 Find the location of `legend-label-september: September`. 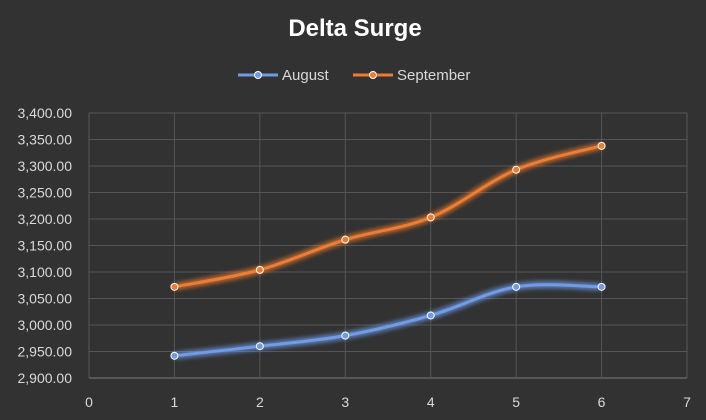

legend-label-september: September is located at coordinates (433, 75).